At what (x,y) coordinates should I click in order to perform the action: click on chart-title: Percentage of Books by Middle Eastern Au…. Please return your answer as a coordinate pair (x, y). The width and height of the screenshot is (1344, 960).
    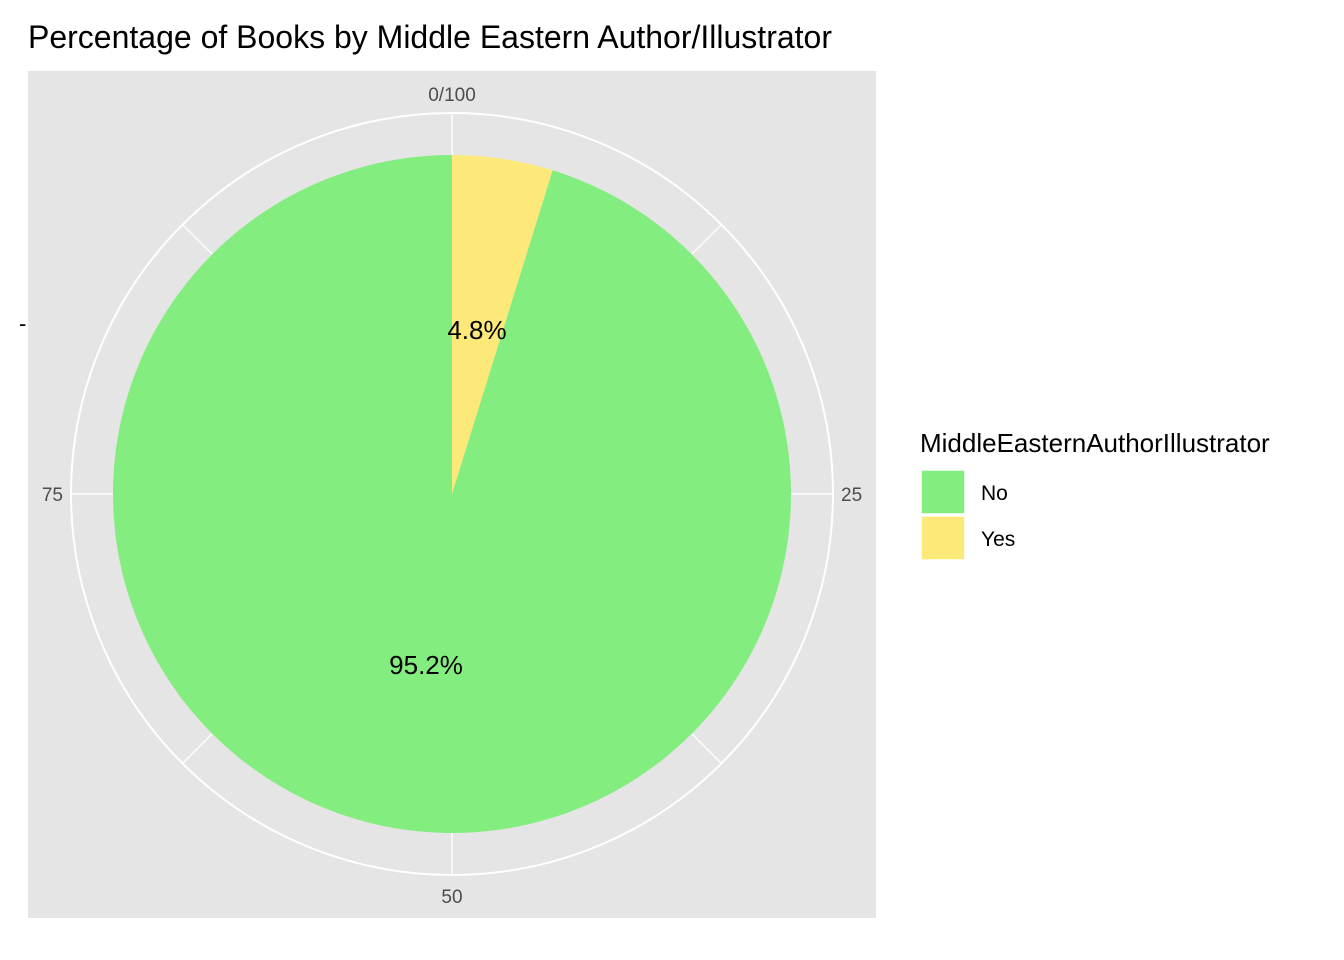
    Looking at the image, I should click on (430, 37).